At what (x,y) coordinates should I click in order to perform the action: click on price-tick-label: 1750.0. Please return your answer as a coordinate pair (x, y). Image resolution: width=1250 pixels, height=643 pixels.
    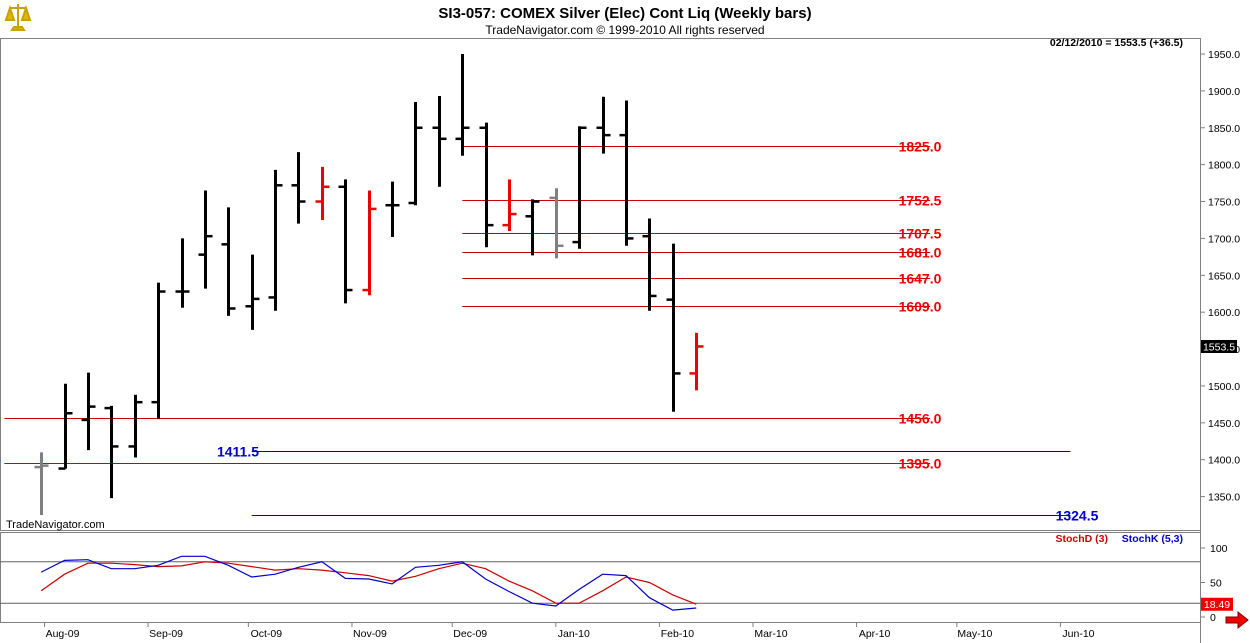
    Looking at the image, I should click on (1224, 203).